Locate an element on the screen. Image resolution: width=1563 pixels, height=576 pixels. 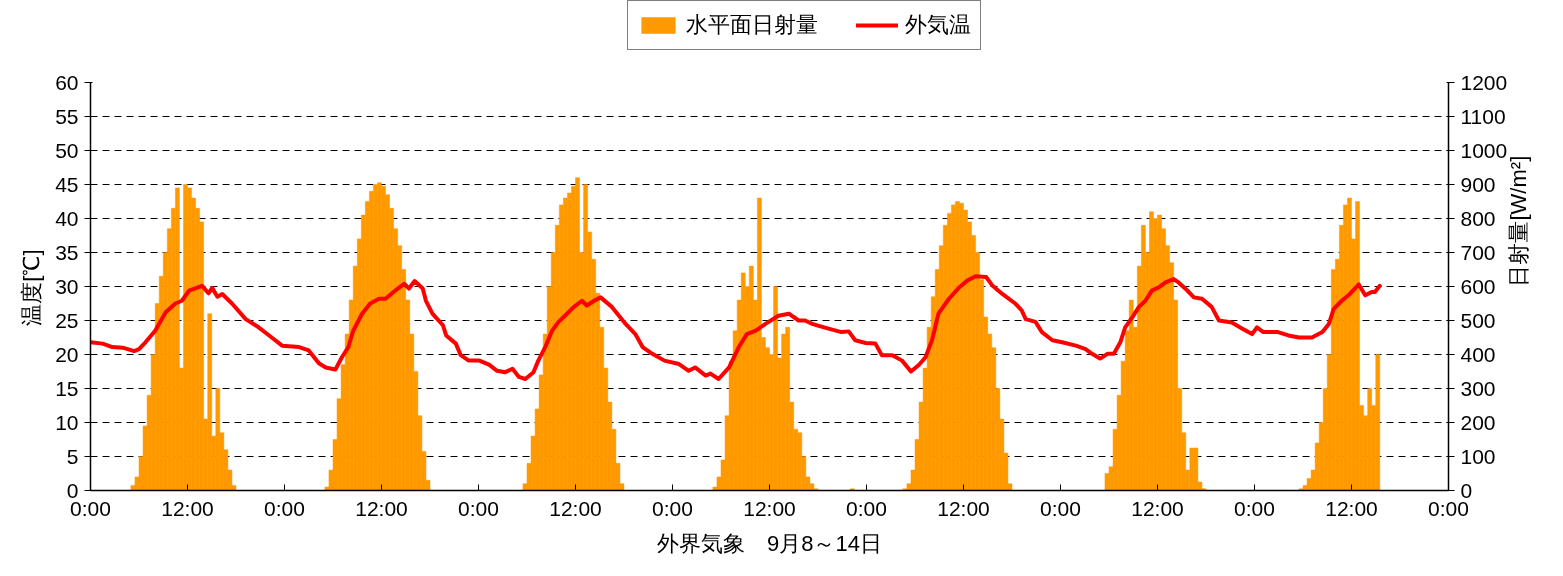
y2-tick-label: 0 is located at coordinates (1466, 490).